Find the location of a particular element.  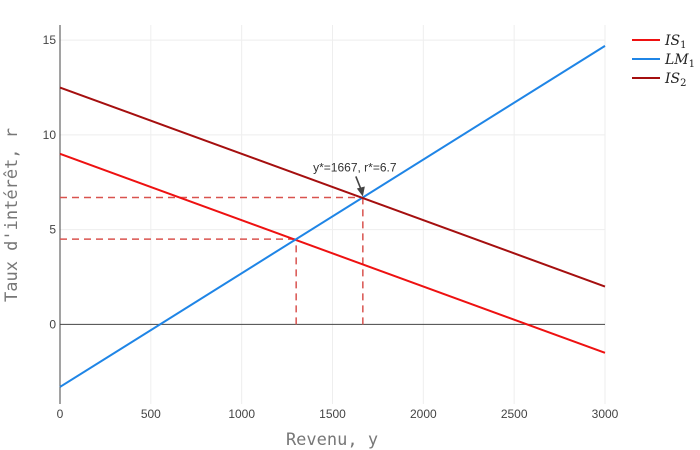

legend-item-is2: IS2 is located at coordinates (659, 80).